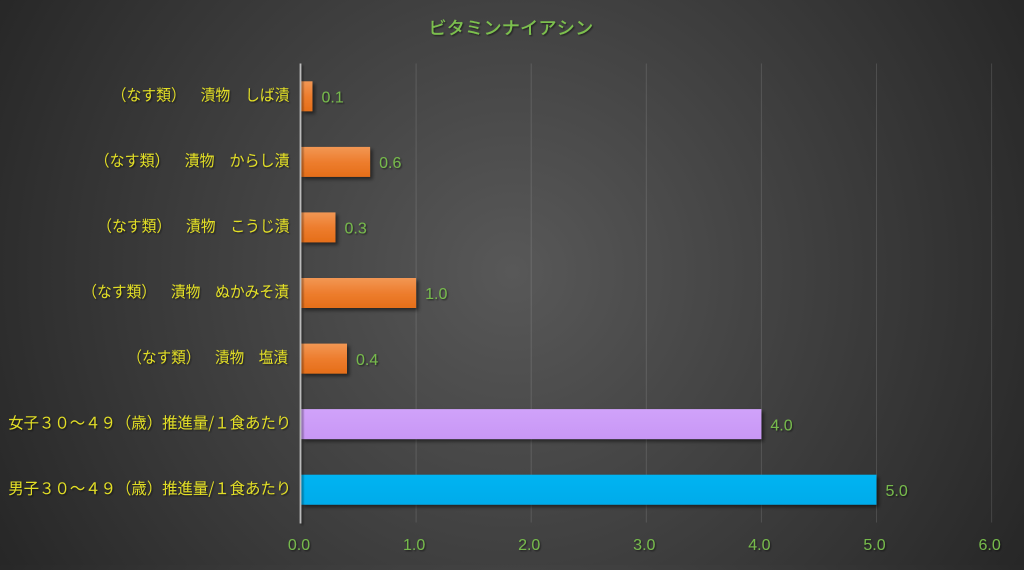 This screenshot has height=570, width=1024. Describe the element at coordinates (644, 545) in the screenshot. I see `svg-text: 3.0` at that location.